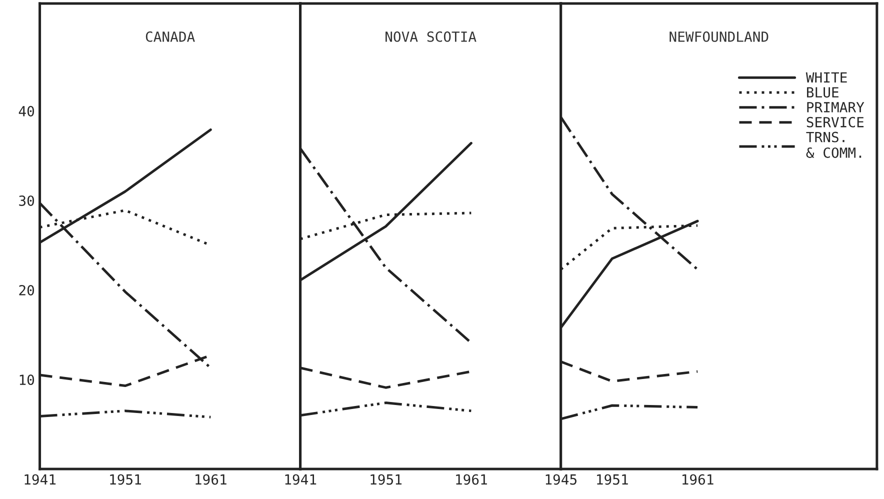  Describe the element at coordinates (719, 36) in the screenshot. I see `text: NEWFOUNDLAND` at that location.